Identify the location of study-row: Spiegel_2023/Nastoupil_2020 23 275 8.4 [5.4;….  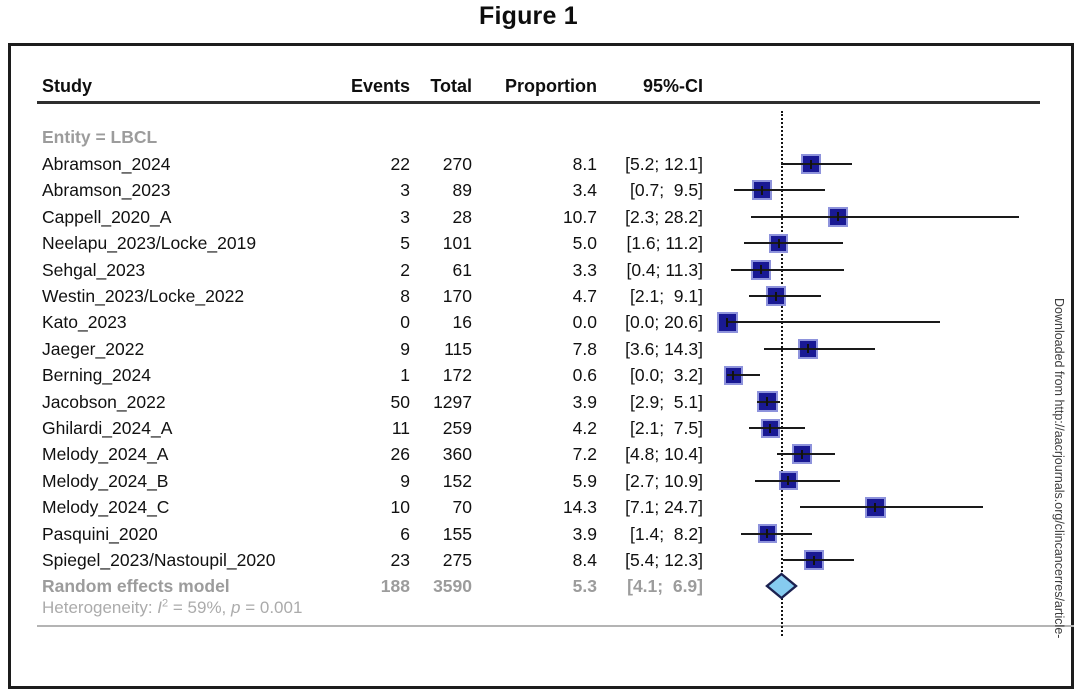
(540, 560).